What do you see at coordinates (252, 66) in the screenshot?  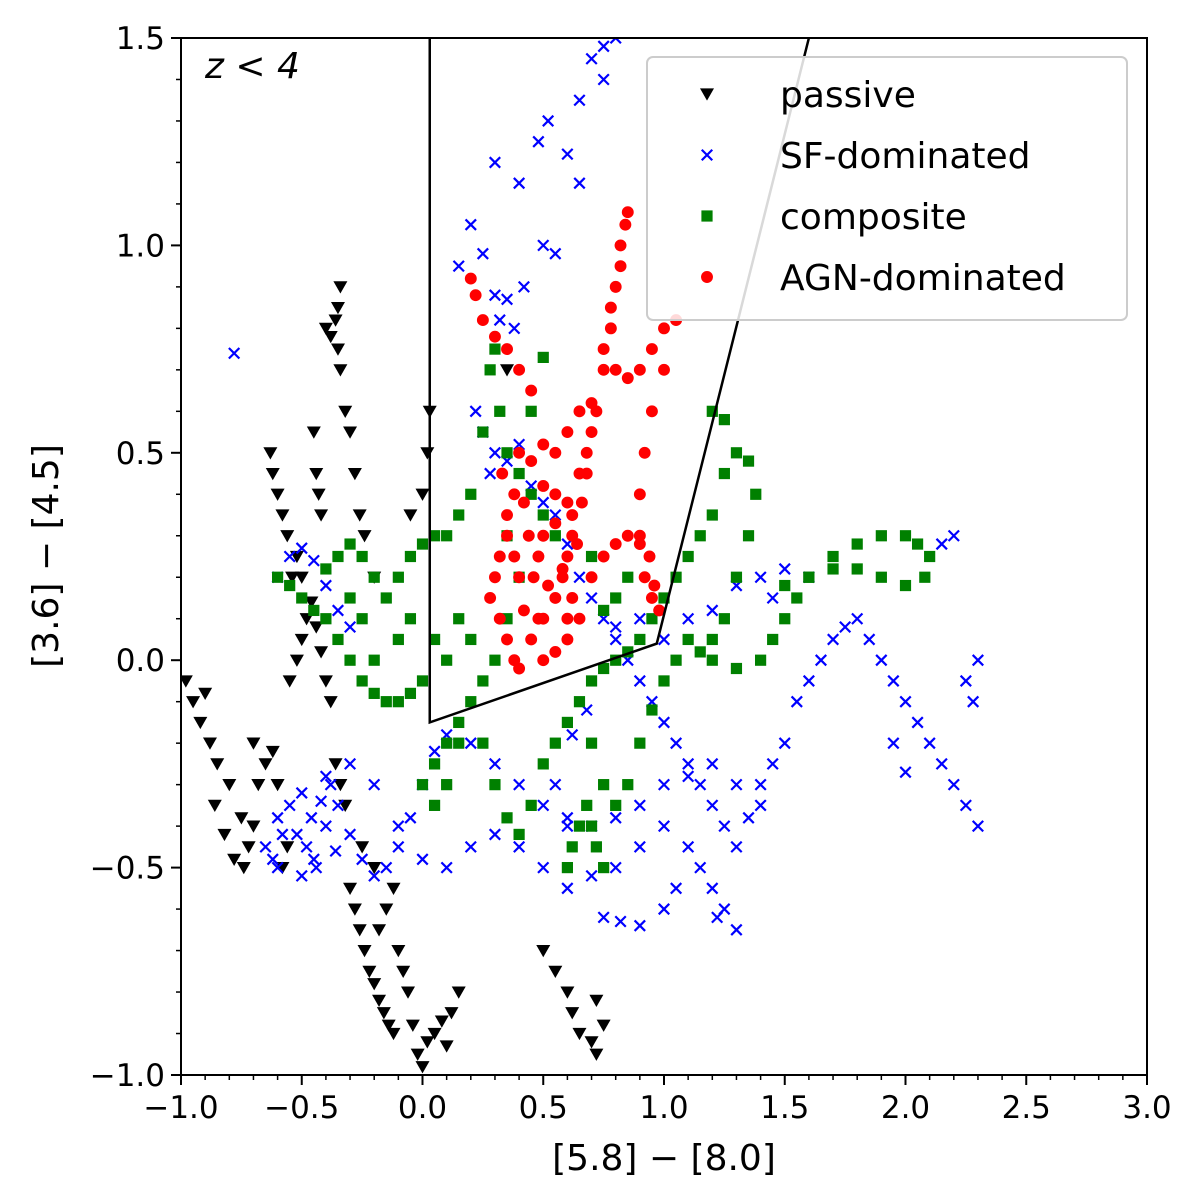 I see `redshift-annotation: z < 4` at bounding box center [252, 66].